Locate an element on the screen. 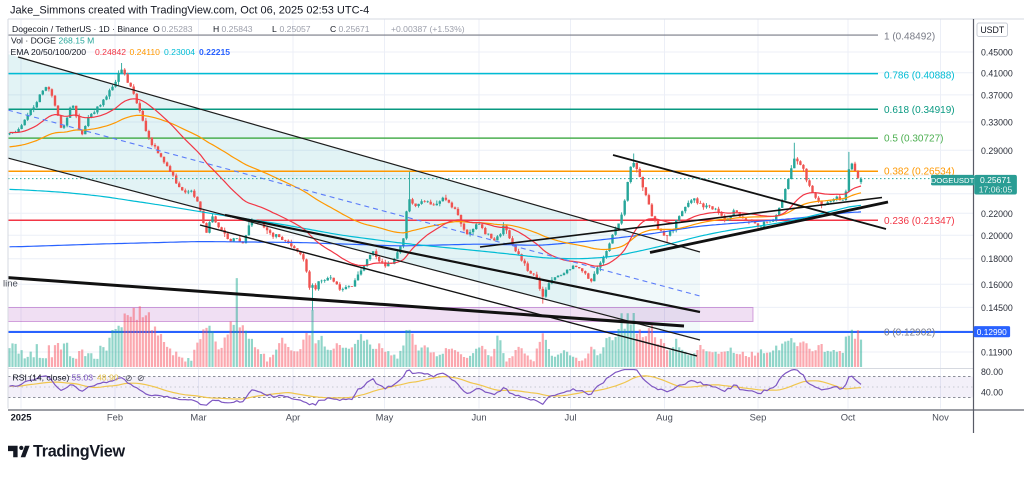  svg-text: 0.16000 is located at coordinates (997, 285).